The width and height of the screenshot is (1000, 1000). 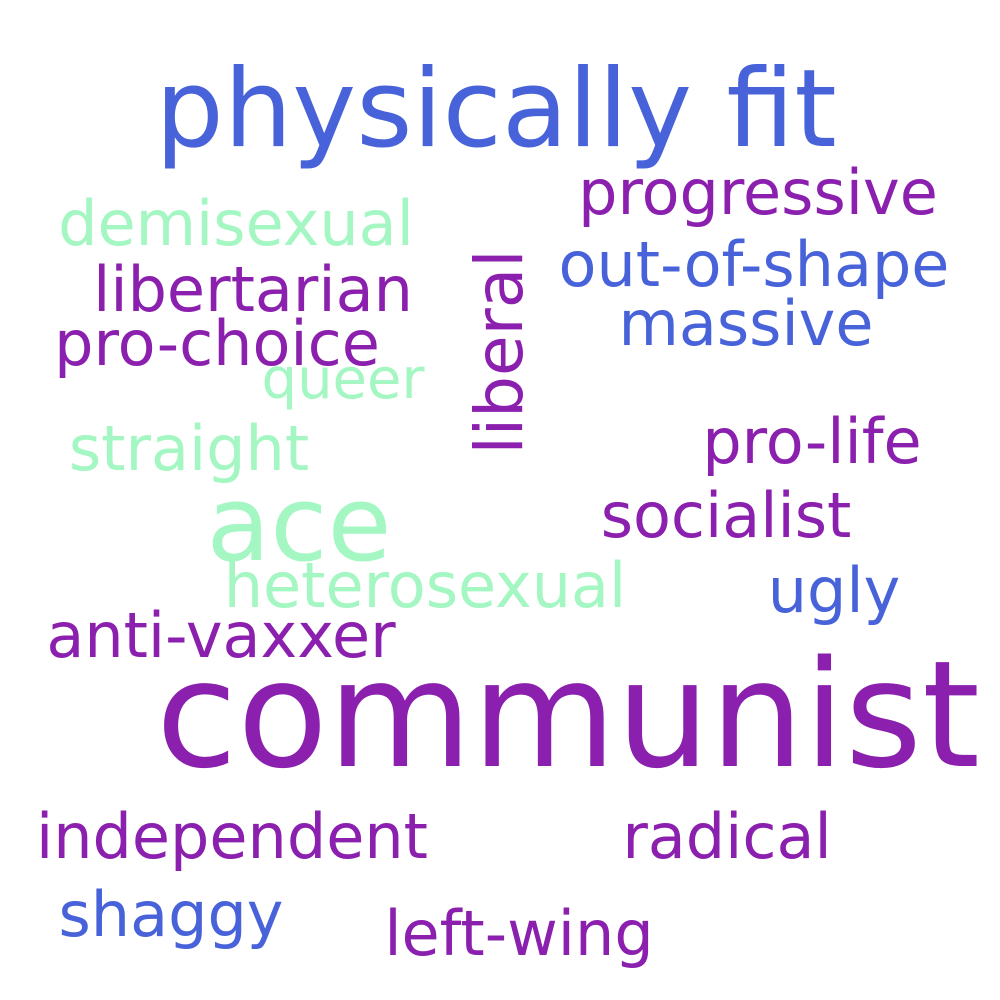 I want to click on word-physically-fit: physically fit, so click(x=496, y=109).